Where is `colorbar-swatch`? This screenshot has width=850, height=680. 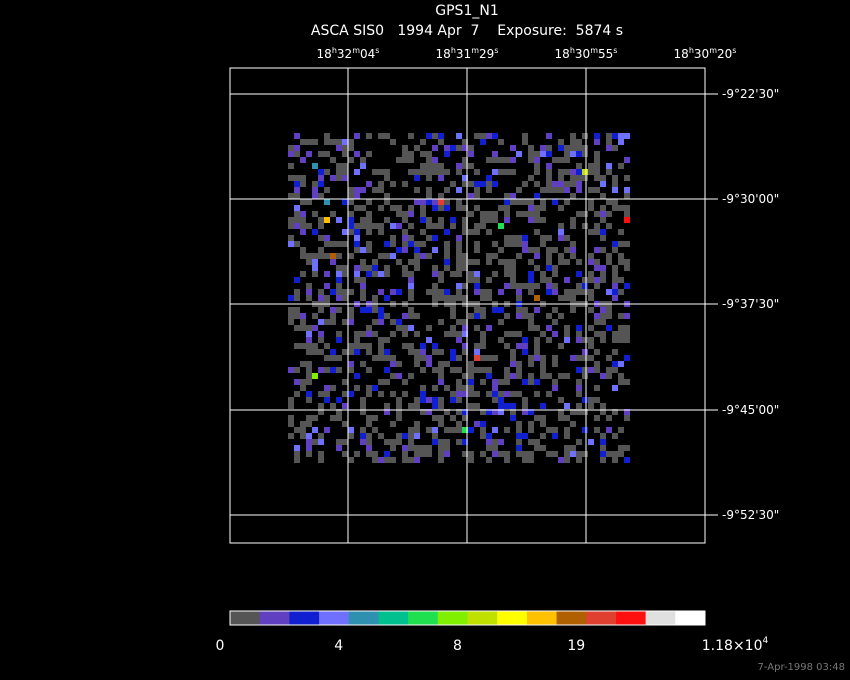
colorbar-swatch is located at coordinates (304, 618).